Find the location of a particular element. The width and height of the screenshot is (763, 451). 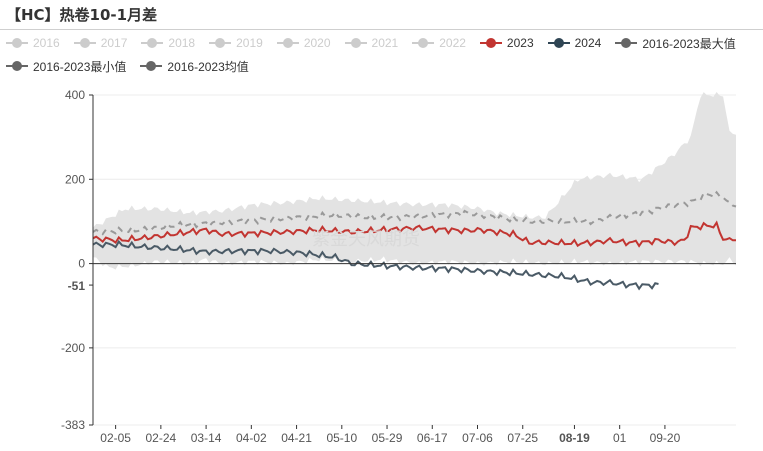

legend-label: 2018 is located at coordinates (182, 43).